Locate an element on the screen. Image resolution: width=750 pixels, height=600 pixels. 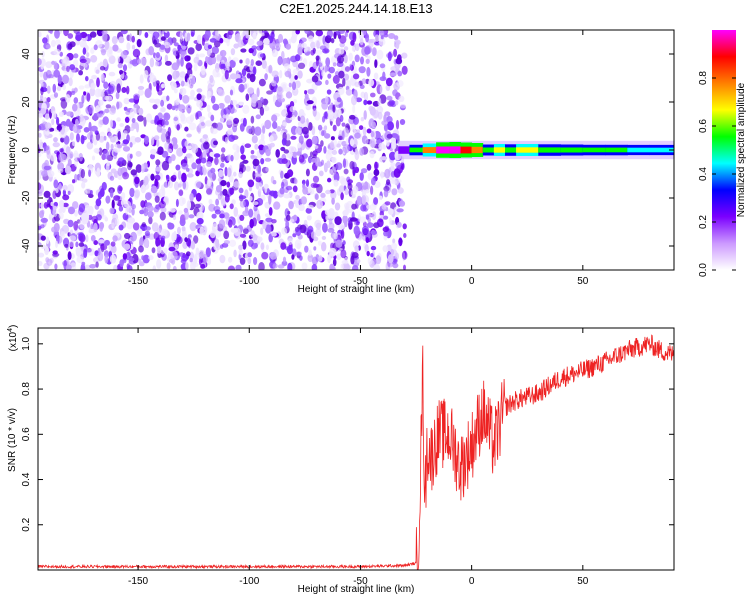
tick-label: -50 is located at coordinates (360, 281).